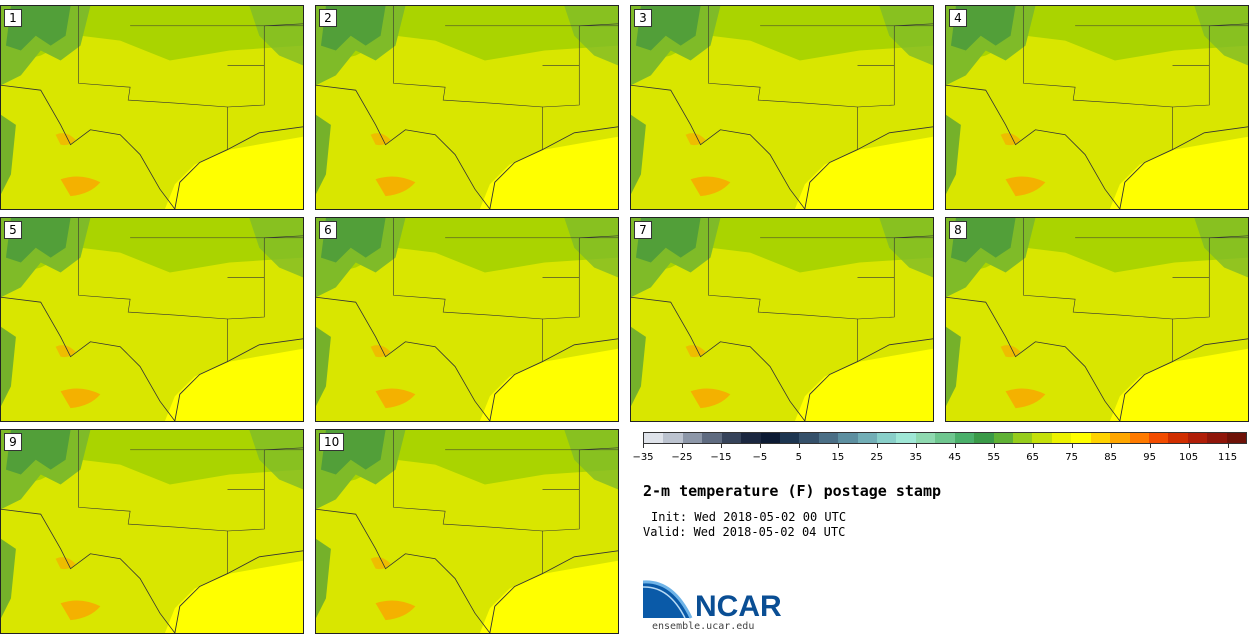  Describe the element at coordinates (13, 442) in the screenshot. I see `member-number: 9` at that location.